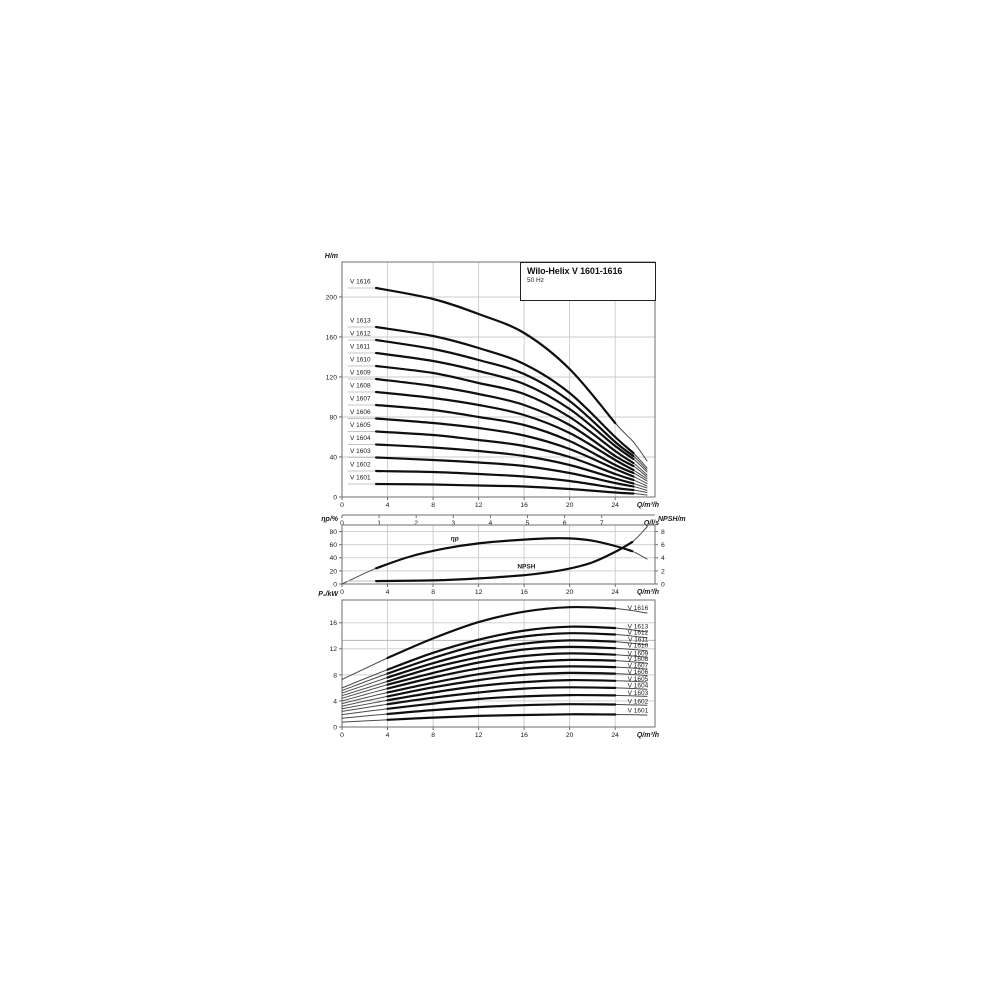 This screenshot has height=1000, width=1000. Describe the element at coordinates (335, 675) in the screenshot. I see `y-tick-label: 8` at that location.